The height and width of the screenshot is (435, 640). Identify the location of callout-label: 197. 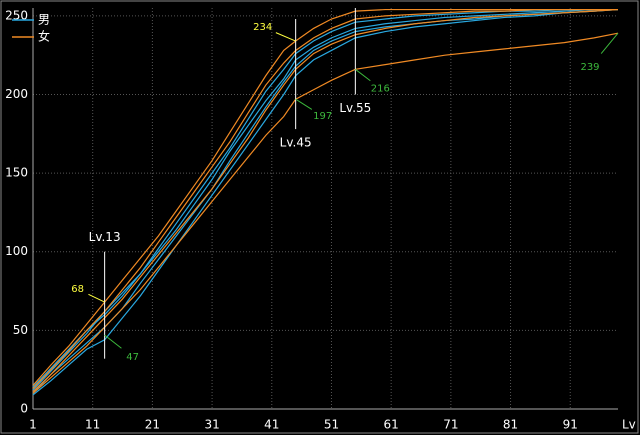
(322, 116).